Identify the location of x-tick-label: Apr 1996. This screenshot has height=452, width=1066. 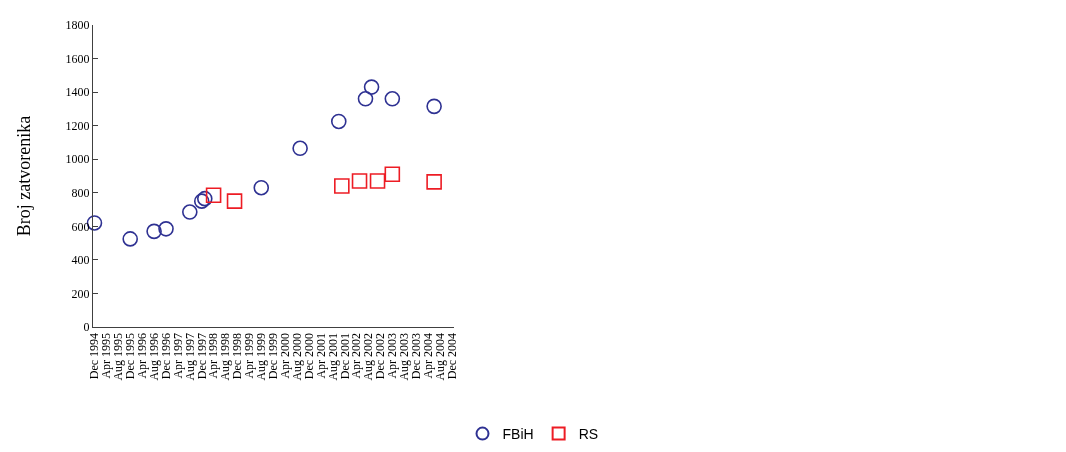
(142, 355).